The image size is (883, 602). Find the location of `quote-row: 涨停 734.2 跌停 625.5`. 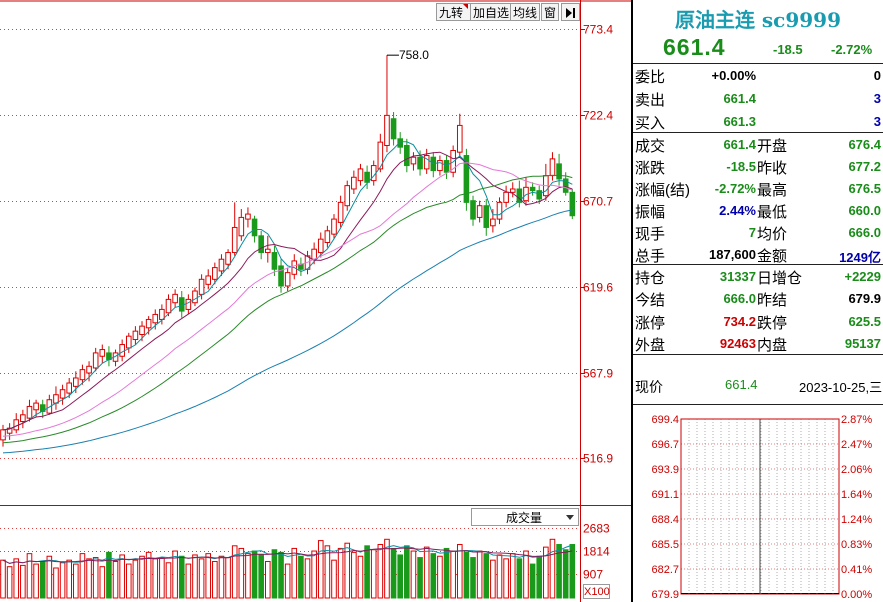

quote-row: 涨停 734.2 跌停 625.5 is located at coordinates (758, 321).